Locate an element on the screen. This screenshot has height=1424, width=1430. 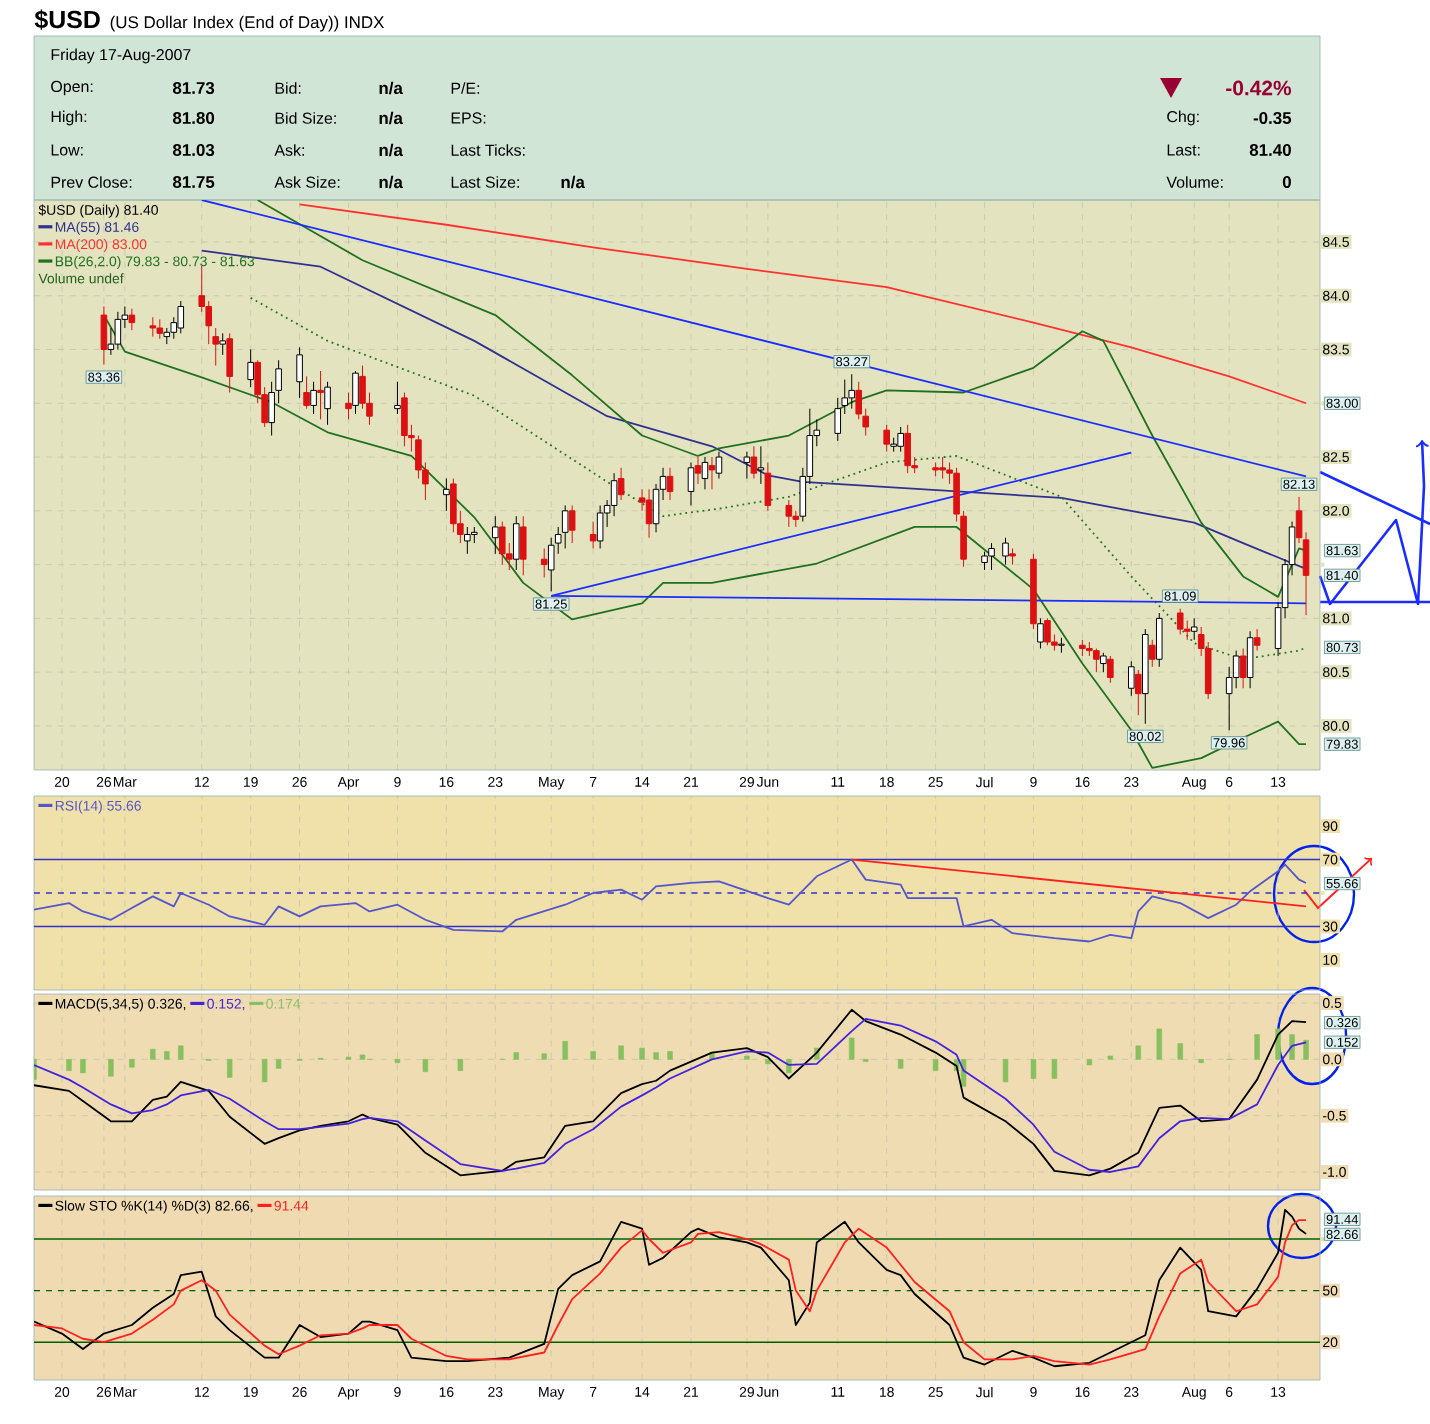
text: 0 is located at coordinates (1286, 182).